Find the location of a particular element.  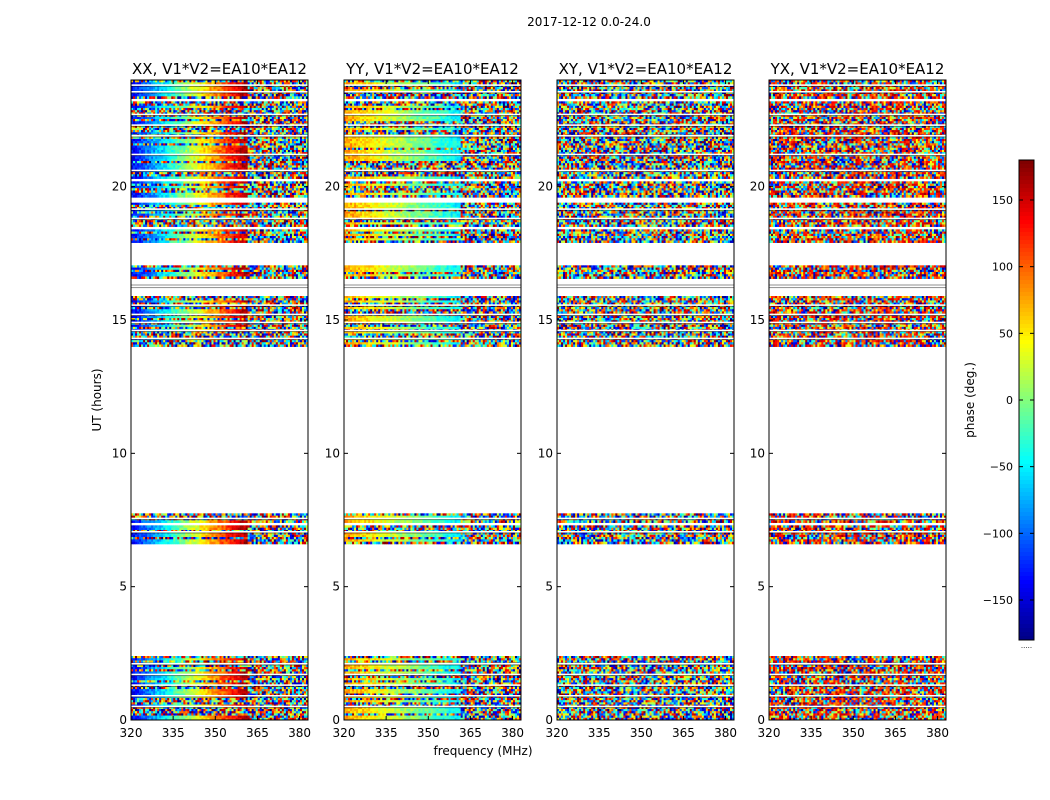

x-axis-label: frequency (MHz) is located at coordinates (482, 751).